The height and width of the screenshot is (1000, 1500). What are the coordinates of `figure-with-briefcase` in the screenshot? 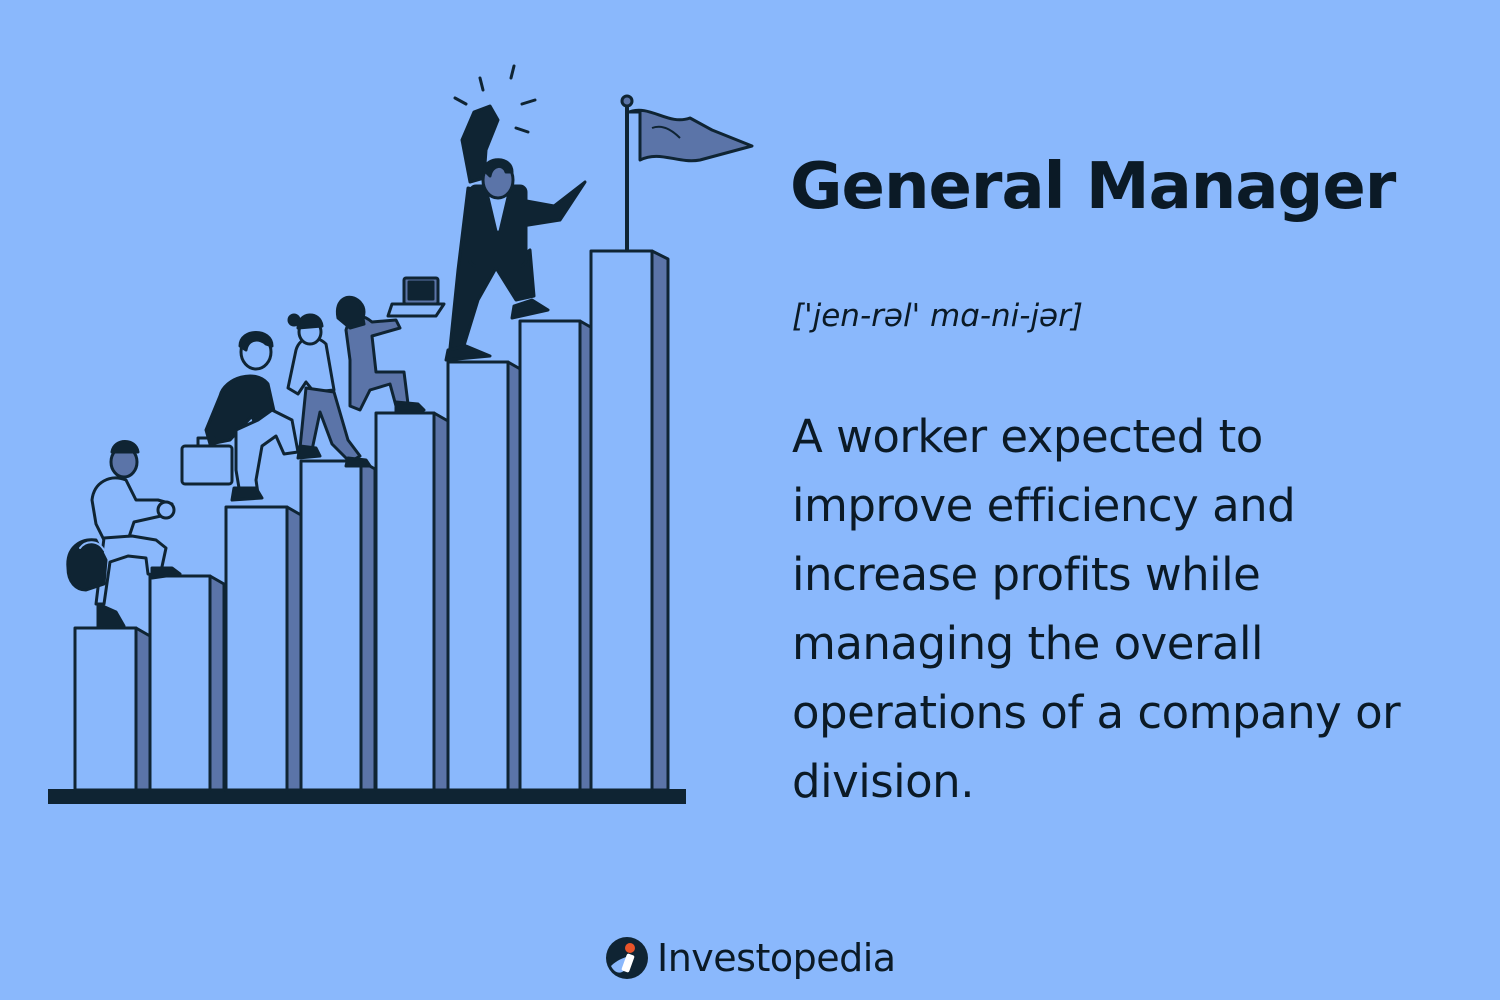 It's located at (240, 416).